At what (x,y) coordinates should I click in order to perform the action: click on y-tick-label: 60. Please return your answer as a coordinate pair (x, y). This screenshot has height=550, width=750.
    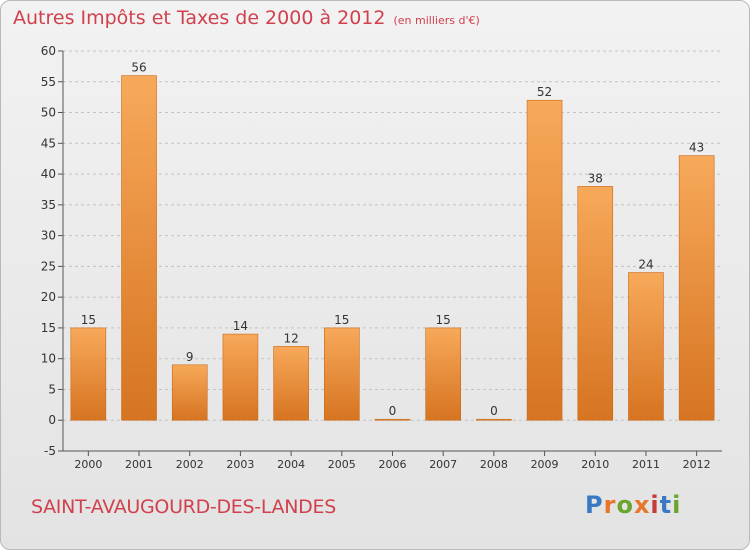
    Looking at the image, I should click on (48, 51).